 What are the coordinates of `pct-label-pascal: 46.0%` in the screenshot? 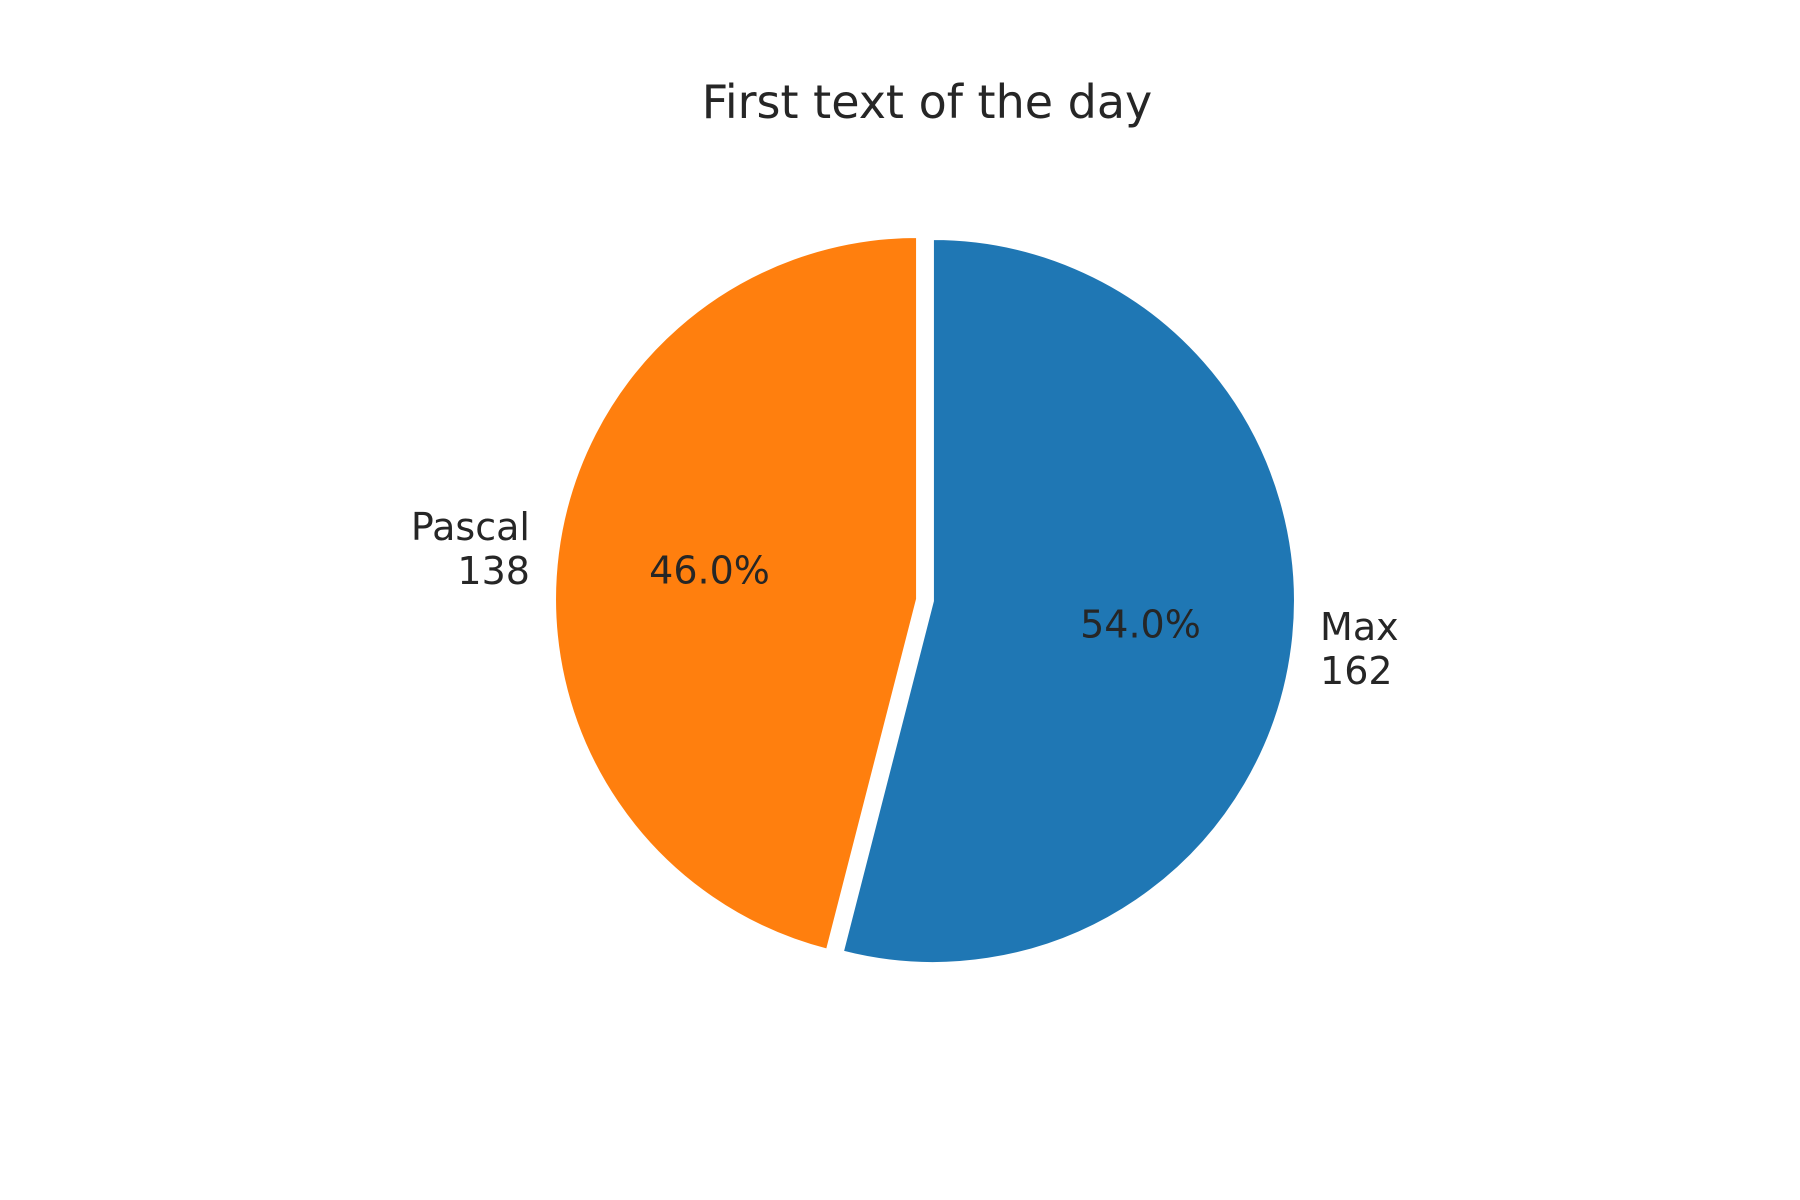 It's located at (709, 570).